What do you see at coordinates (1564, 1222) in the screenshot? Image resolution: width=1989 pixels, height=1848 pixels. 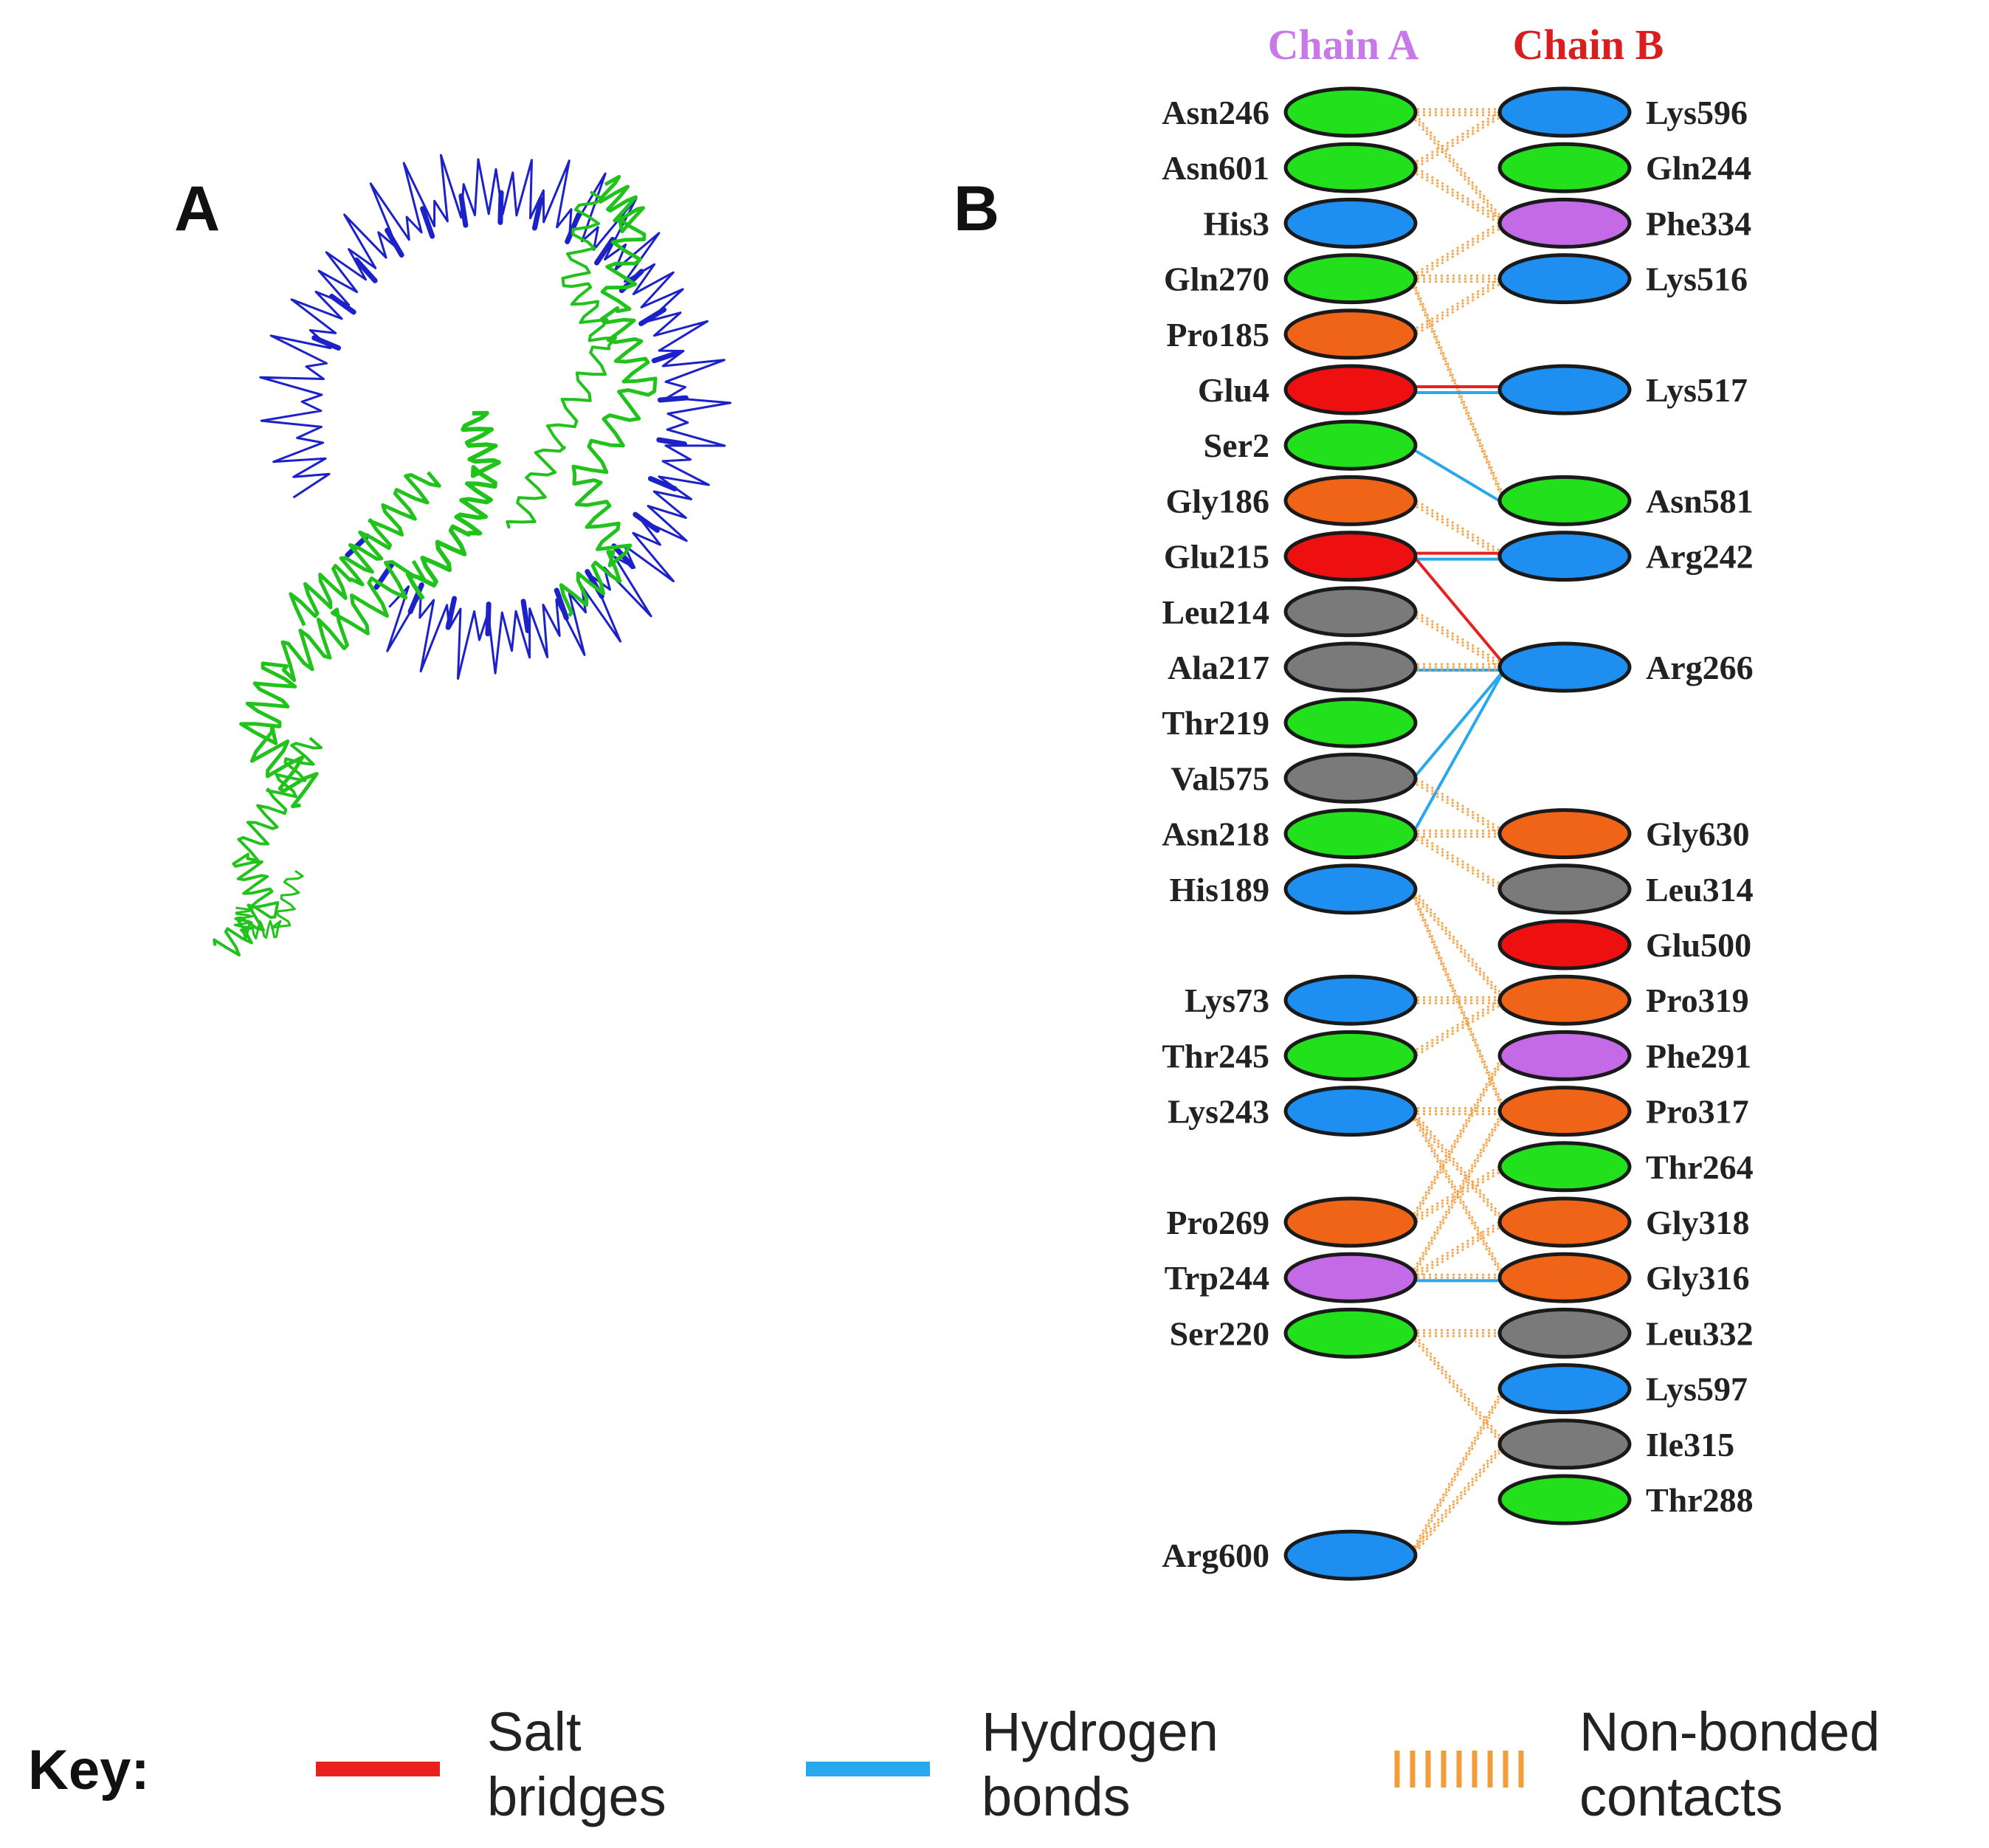 I see `chain-b-gly318-node` at bounding box center [1564, 1222].